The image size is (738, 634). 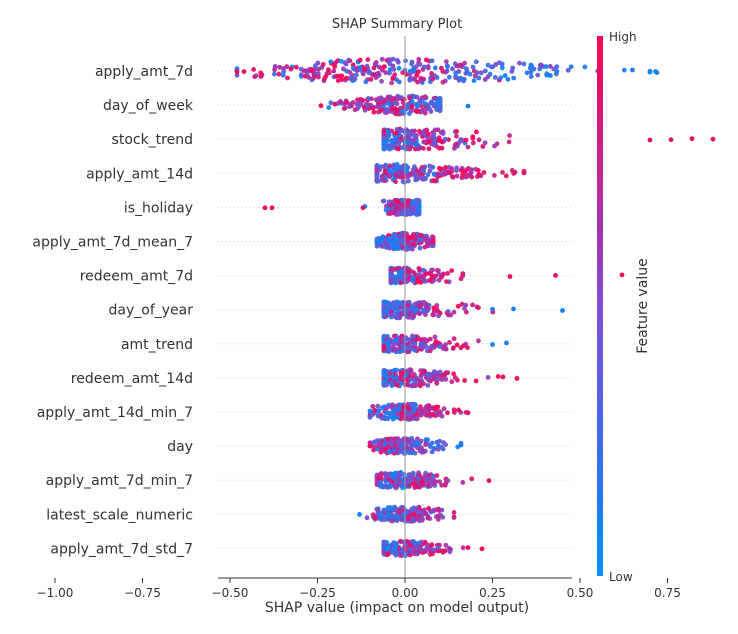 What do you see at coordinates (621, 577) in the screenshot?
I see `colorbar-low-label: Low` at bounding box center [621, 577].